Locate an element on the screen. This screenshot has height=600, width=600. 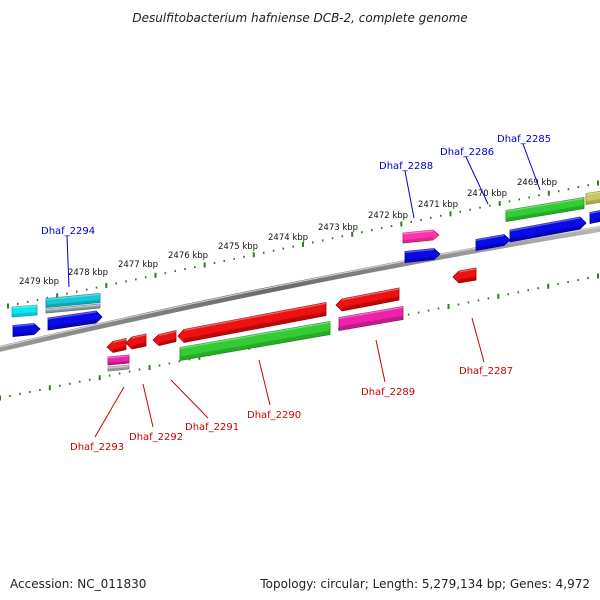
gene-label-dhaf-2291: Dhaf_2291 is located at coordinates (212, 427).